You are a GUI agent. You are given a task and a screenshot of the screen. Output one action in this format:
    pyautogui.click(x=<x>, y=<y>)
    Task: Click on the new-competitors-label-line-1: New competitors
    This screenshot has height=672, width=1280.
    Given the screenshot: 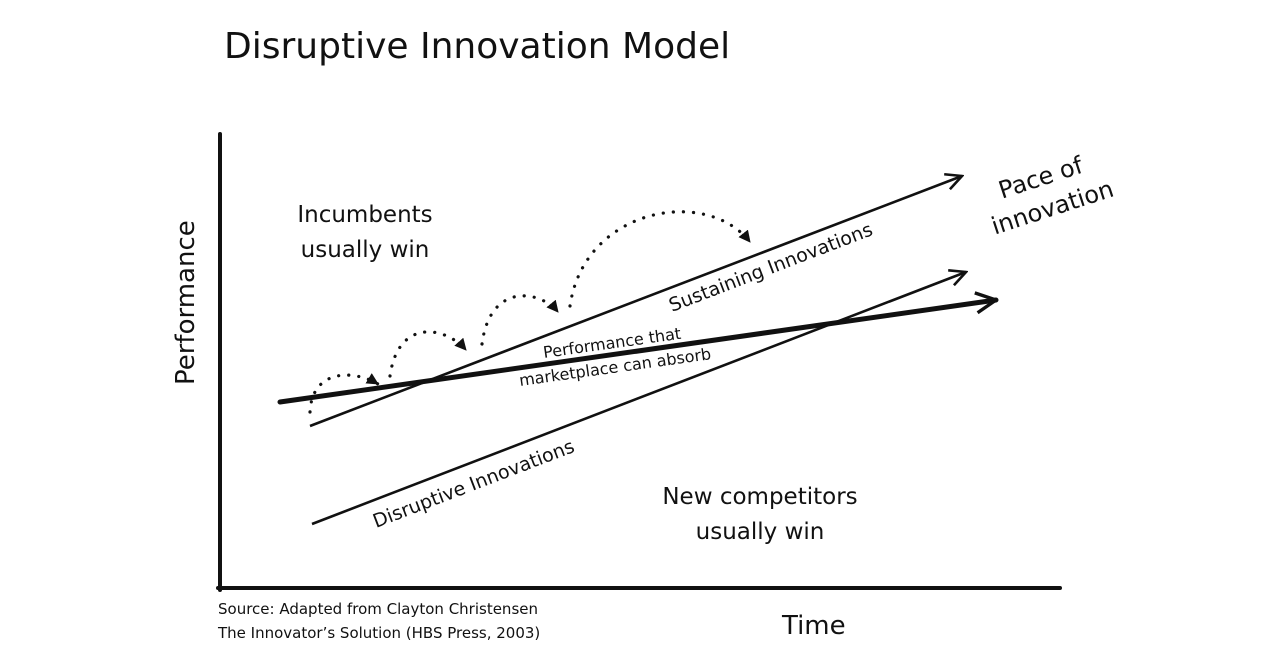 What is the action you would take?
    pyautogui.click(x=759, y=497)
    